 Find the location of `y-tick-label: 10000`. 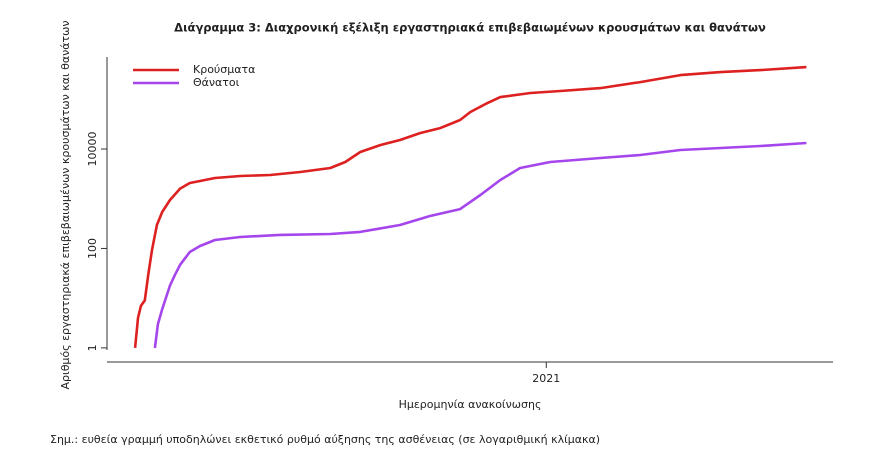

y-tick-label: 10000 is located at coordinates (92, 149).